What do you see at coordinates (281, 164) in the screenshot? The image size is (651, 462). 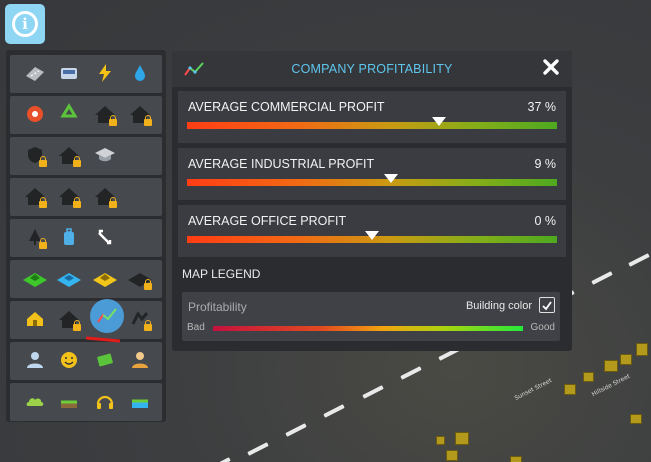 I see `industrial-profit-label: AVERAGE INDUSTRIAL PROFIT` at bounding box center [281, 164].